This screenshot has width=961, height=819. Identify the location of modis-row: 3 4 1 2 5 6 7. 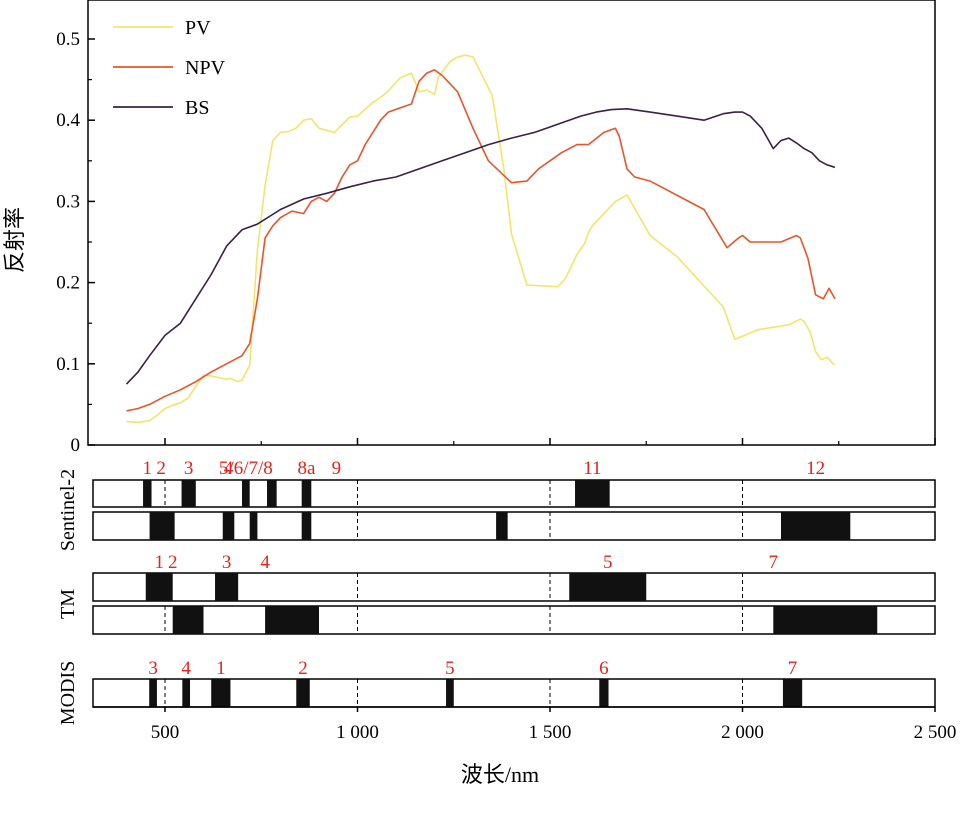
(514, 683).